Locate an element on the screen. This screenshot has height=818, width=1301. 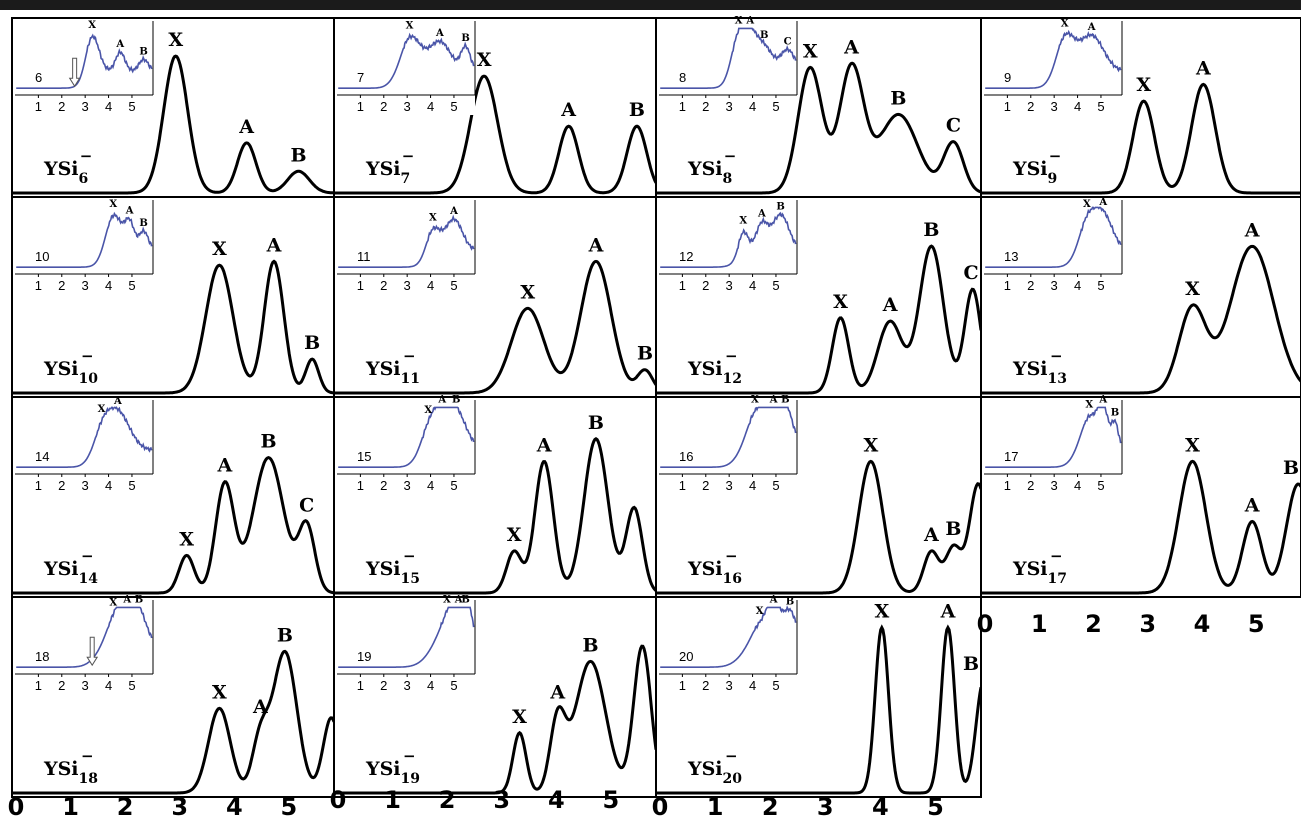
species-label: YSi14 − is located at coordinates (70, 567).